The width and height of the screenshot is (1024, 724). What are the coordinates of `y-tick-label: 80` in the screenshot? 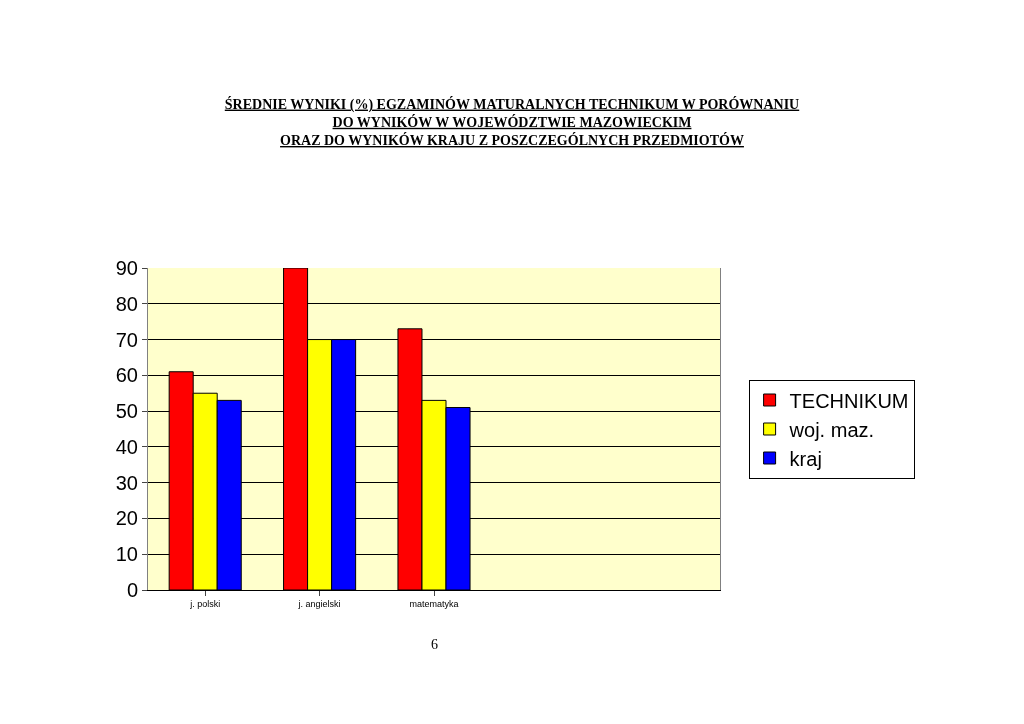 It's located at (126, 303).